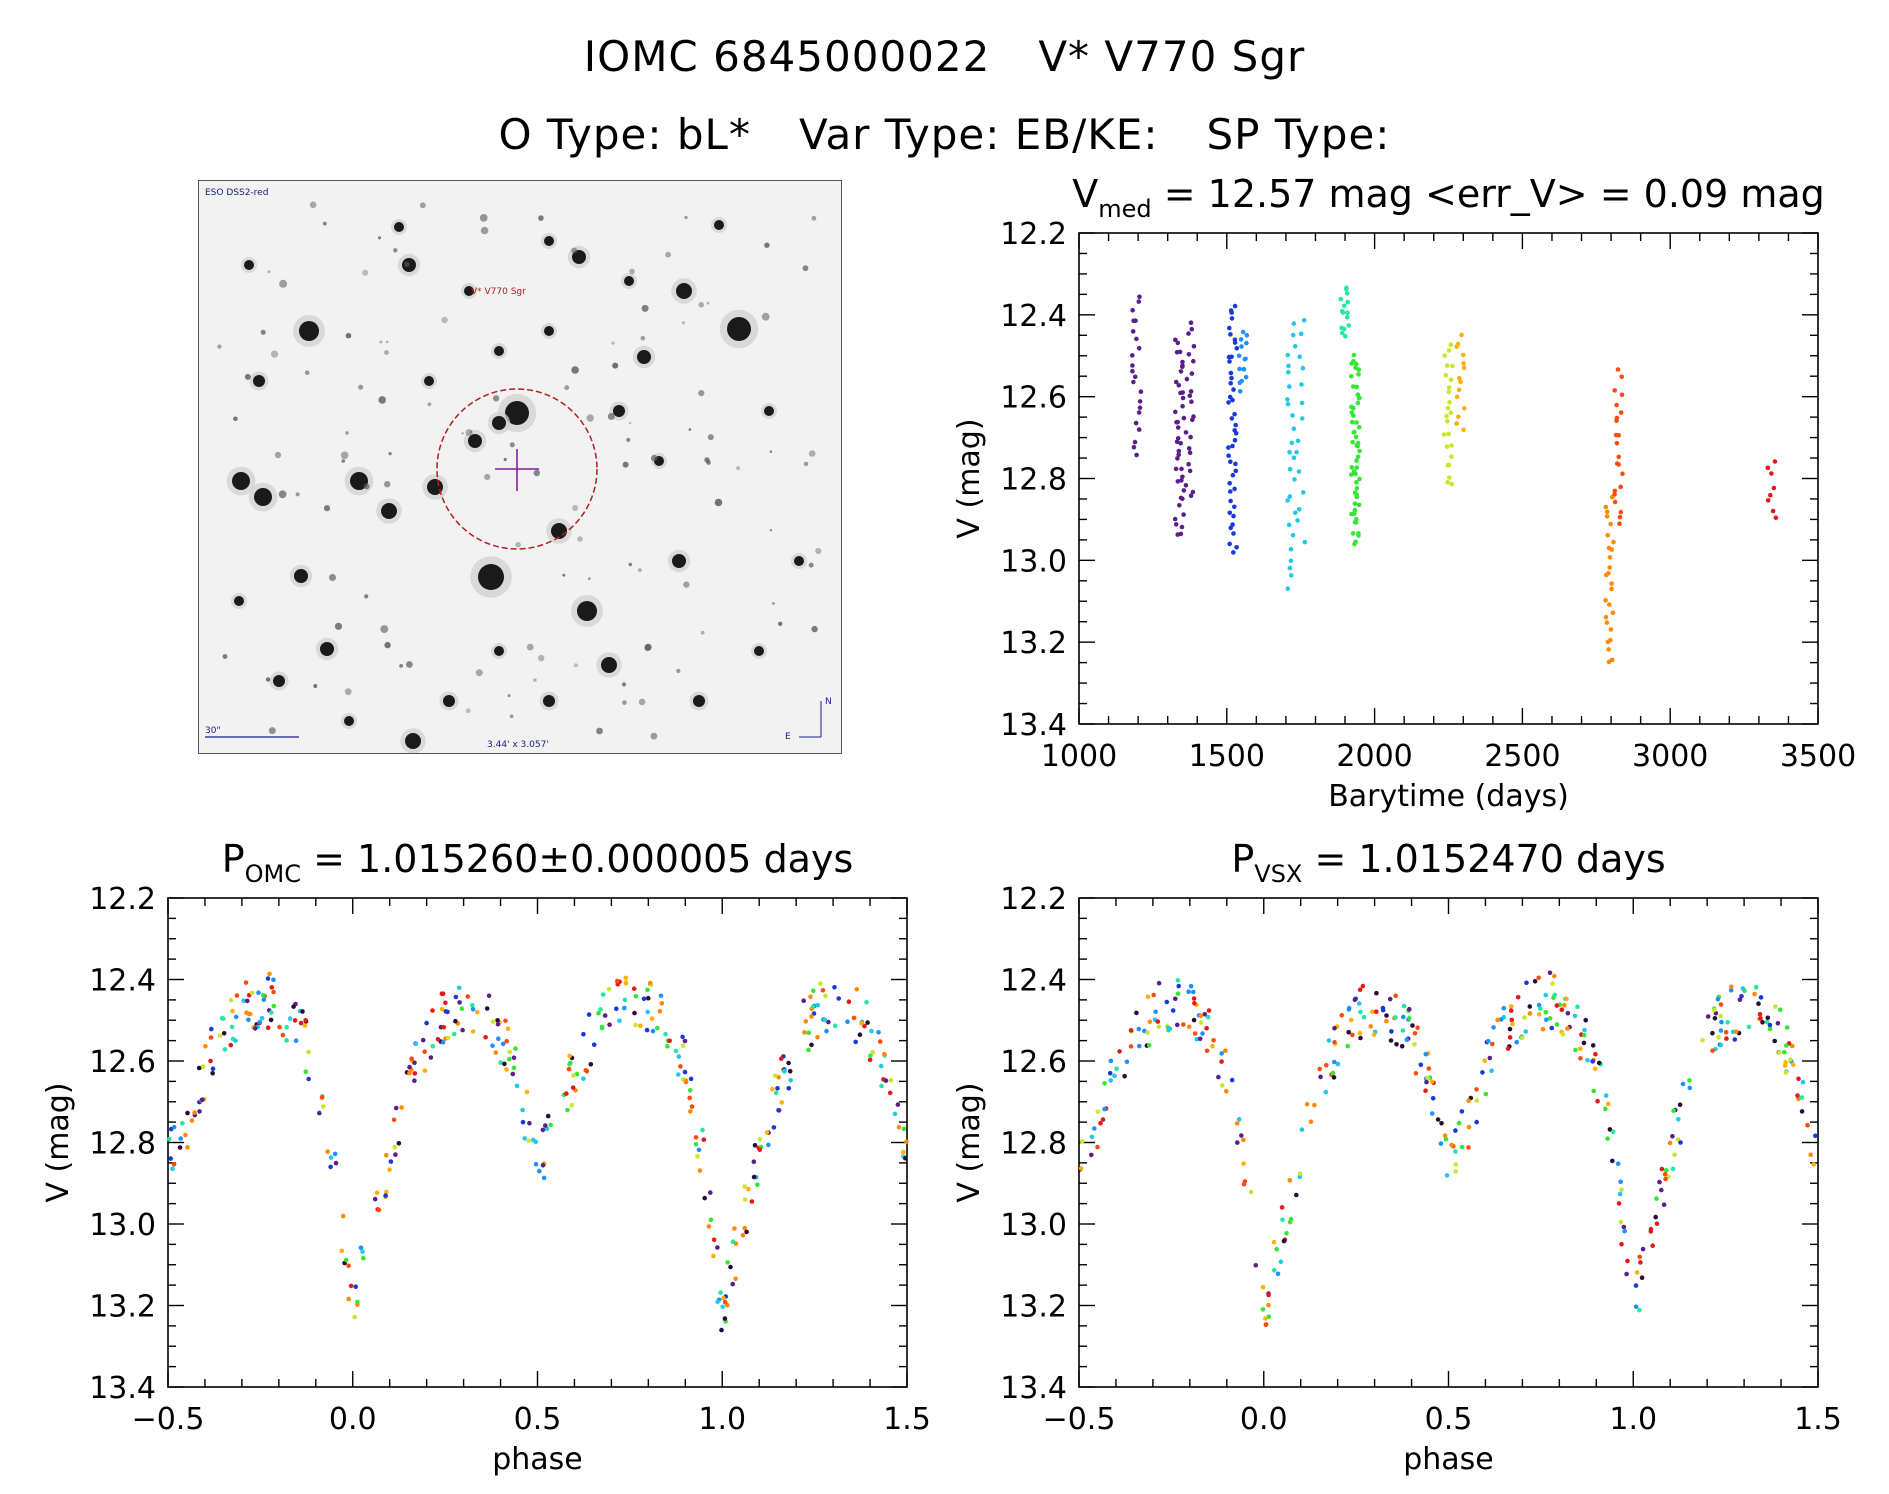 Image resolution: width=1889 pixels, height=1494 pixels. Describe the element at coordinates (1033, 234) in the screenshot. I see `y-tick-label: 12.2` at that location.